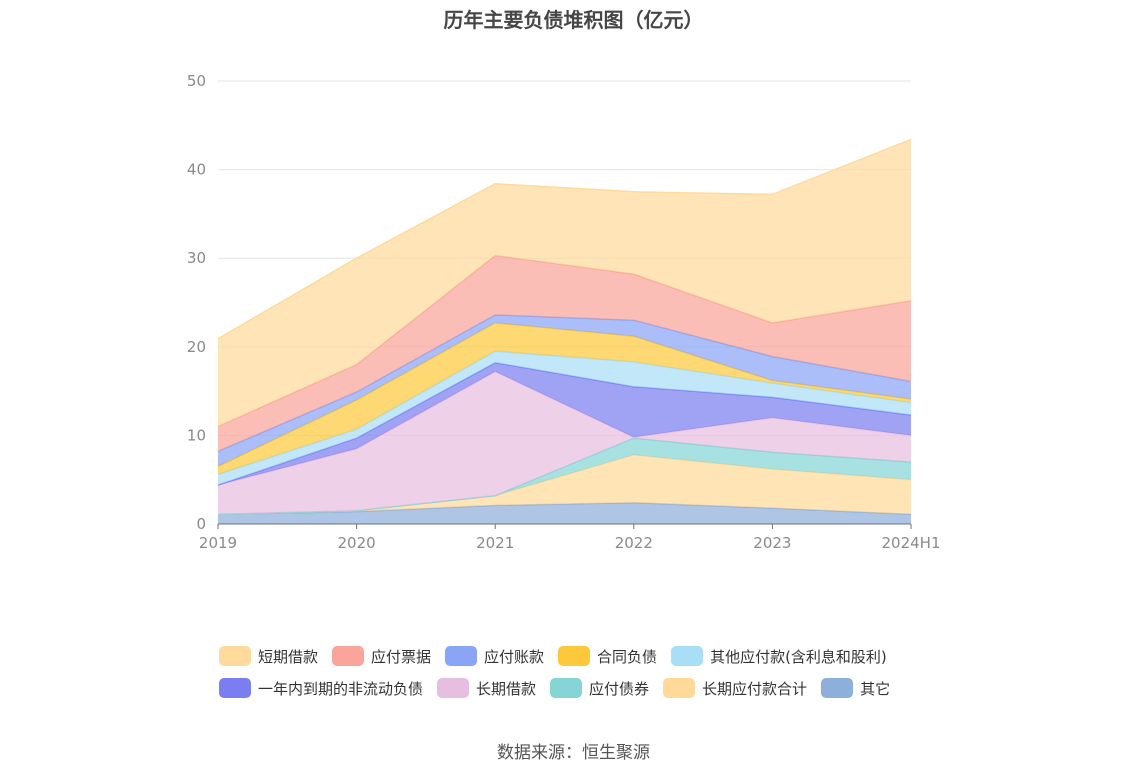 Image resolution: width=1147 pixels, height=776 pixels. Describe the element at coordinates (798, 656) in the screenshot. I see `legend-label: 其他应付款(含利息和股利)` at that location.